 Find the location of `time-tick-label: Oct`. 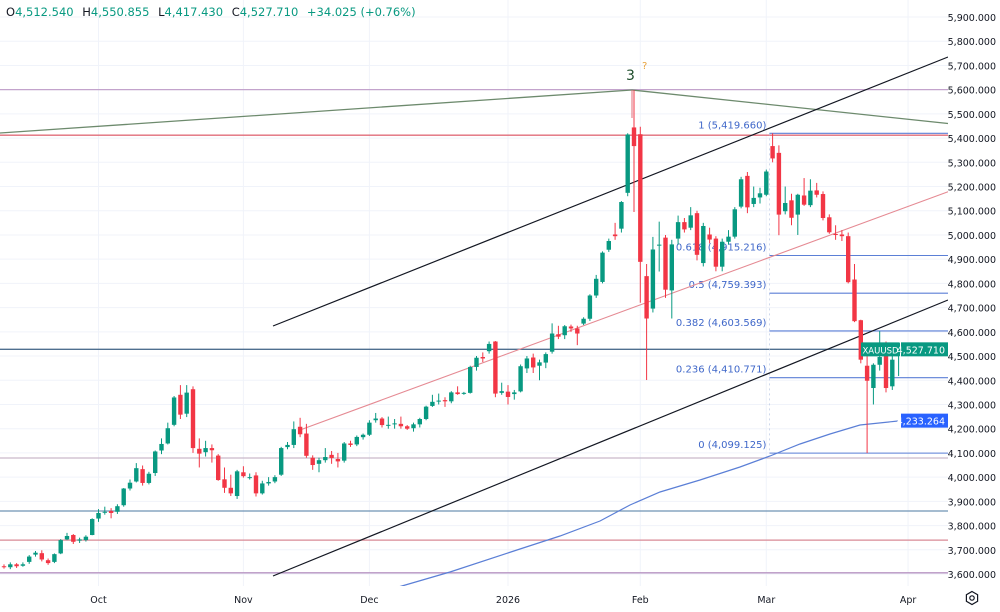

time-tick-label: Oct is located at coordinates (98, 600).